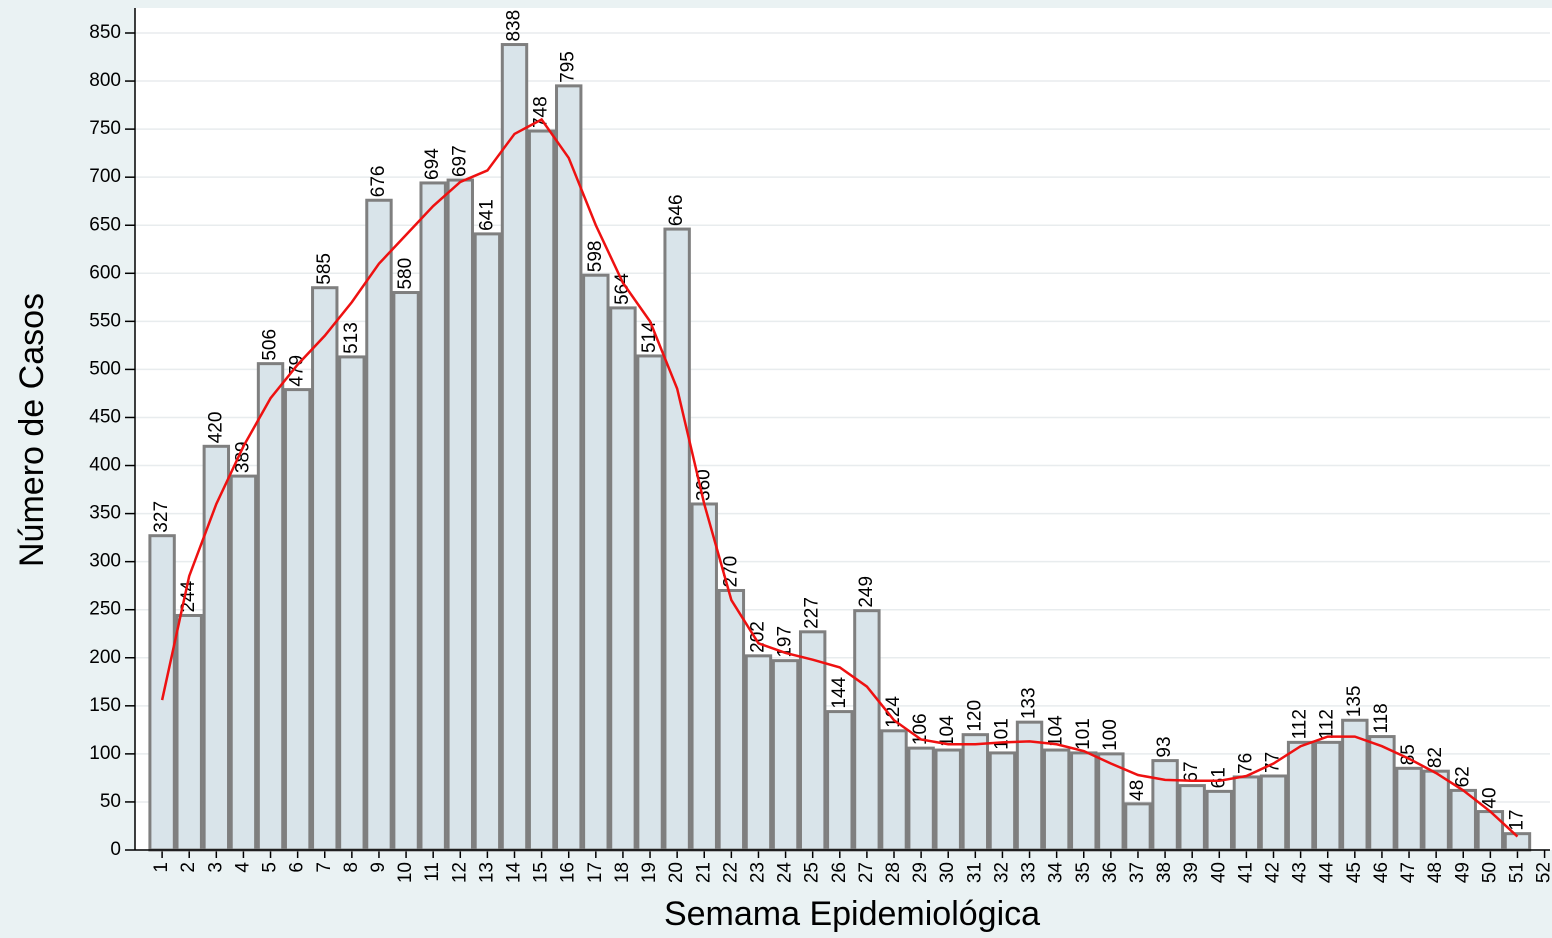 This screenshot has height=938, width=1552. Describe the element at coordinates (1462, 872) in the screenshot. I see `x-tick-label: 49` at that location.